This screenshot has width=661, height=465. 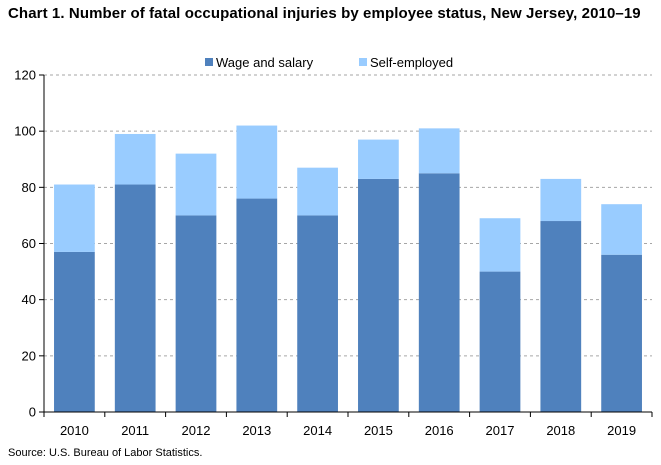 What do you see at coordinates (196, 430) in the screenshot?
I see `x-tick-label: 2012` at bounding box center [196, 430].